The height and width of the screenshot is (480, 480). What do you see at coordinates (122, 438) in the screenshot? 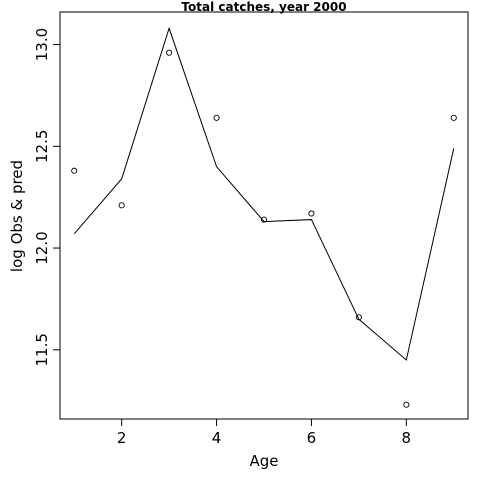
I see `x-tick-label: 2` at bounding box center [122, 438].